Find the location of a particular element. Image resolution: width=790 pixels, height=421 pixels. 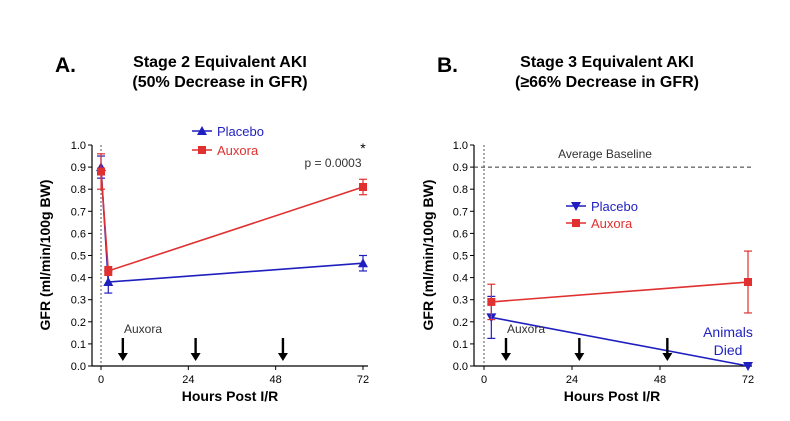

panel-b-dosing-label: Auxora is located at coordinates (526, 329).